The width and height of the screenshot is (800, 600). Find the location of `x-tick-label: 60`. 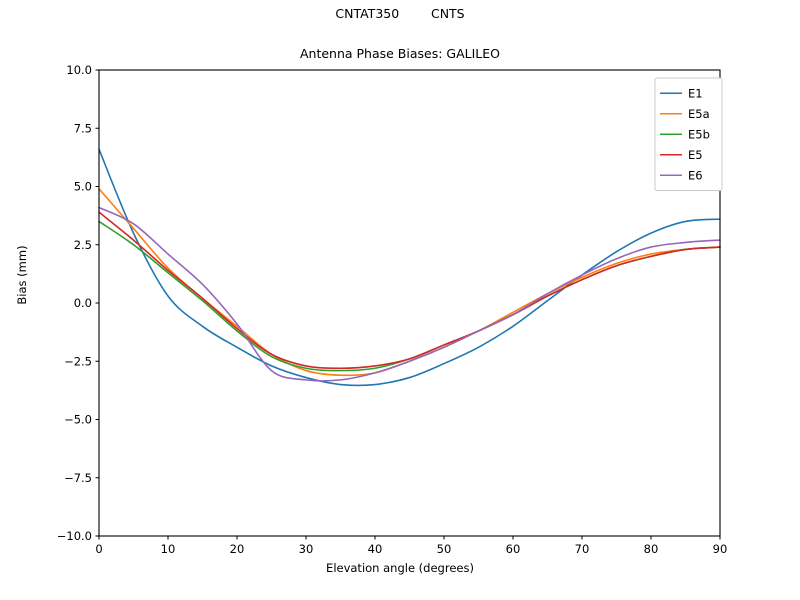

x-tick-label: 60 is located at coordinates (513, 549).